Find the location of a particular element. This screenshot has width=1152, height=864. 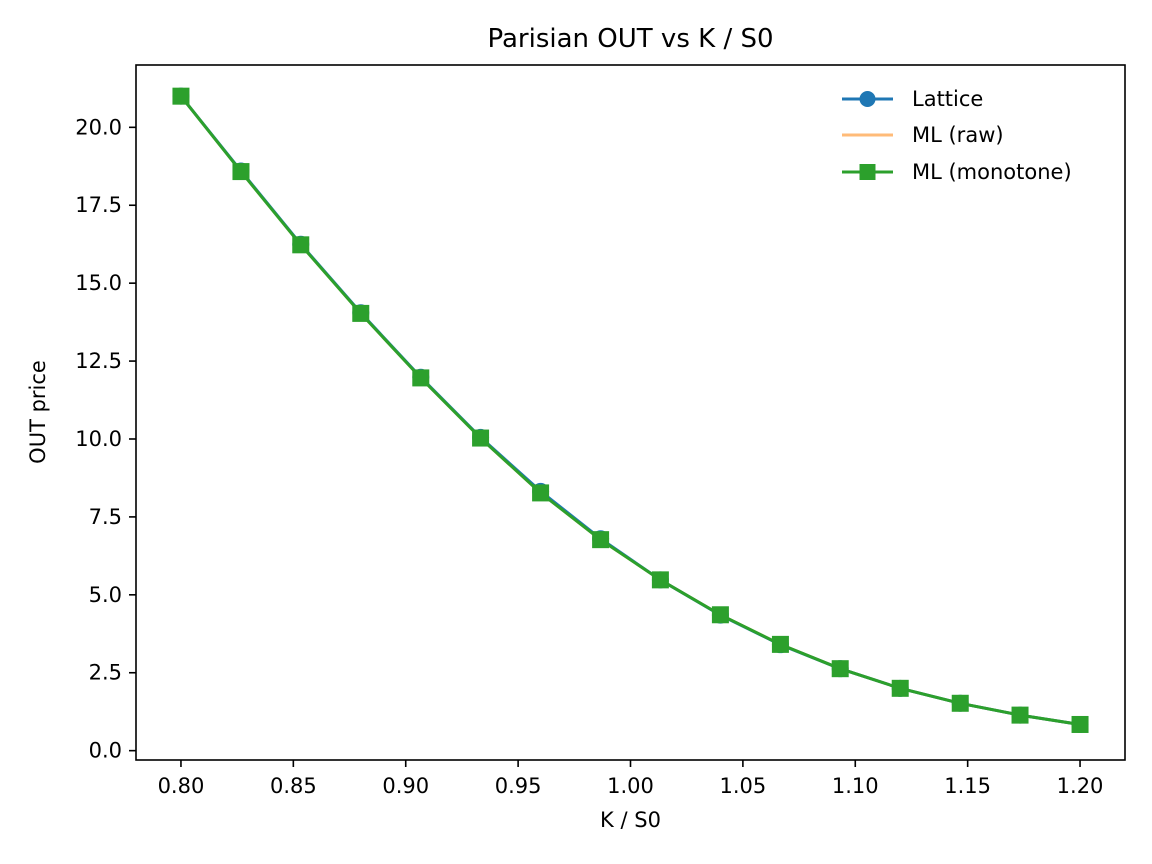

x-tick-label-8: 1.20 is located at coordinates (1080, 786).